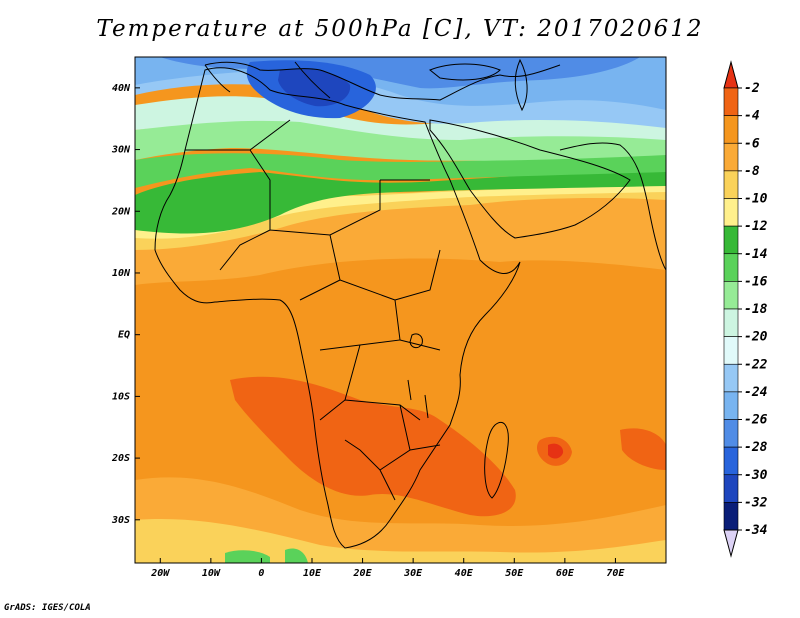 This screenshot has height=618, width=800. Describe the element at coordinates (756, 475) in the screenshot. I see `colorbar-label: -30` at that location.